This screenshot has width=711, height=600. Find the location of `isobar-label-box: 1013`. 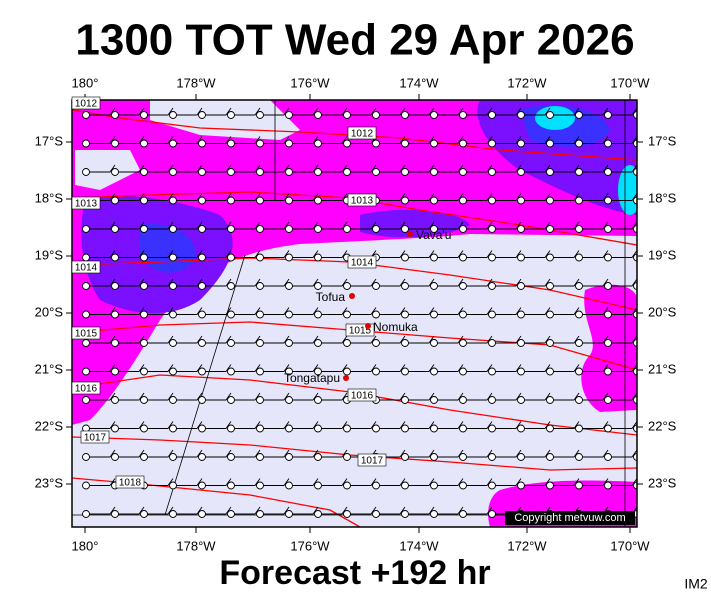

isobar-label-box: 1013 is located at coordinates (362, 200).